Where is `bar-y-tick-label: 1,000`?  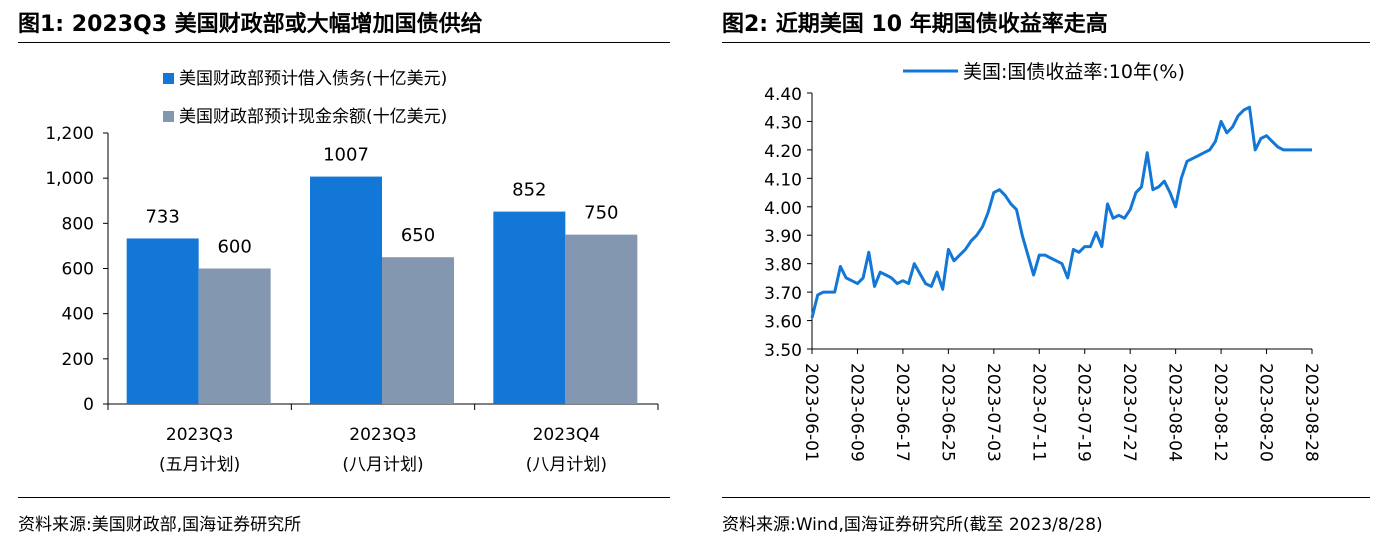 bar-y-tick-label: 1,000 is located at coordinates (69, 179).